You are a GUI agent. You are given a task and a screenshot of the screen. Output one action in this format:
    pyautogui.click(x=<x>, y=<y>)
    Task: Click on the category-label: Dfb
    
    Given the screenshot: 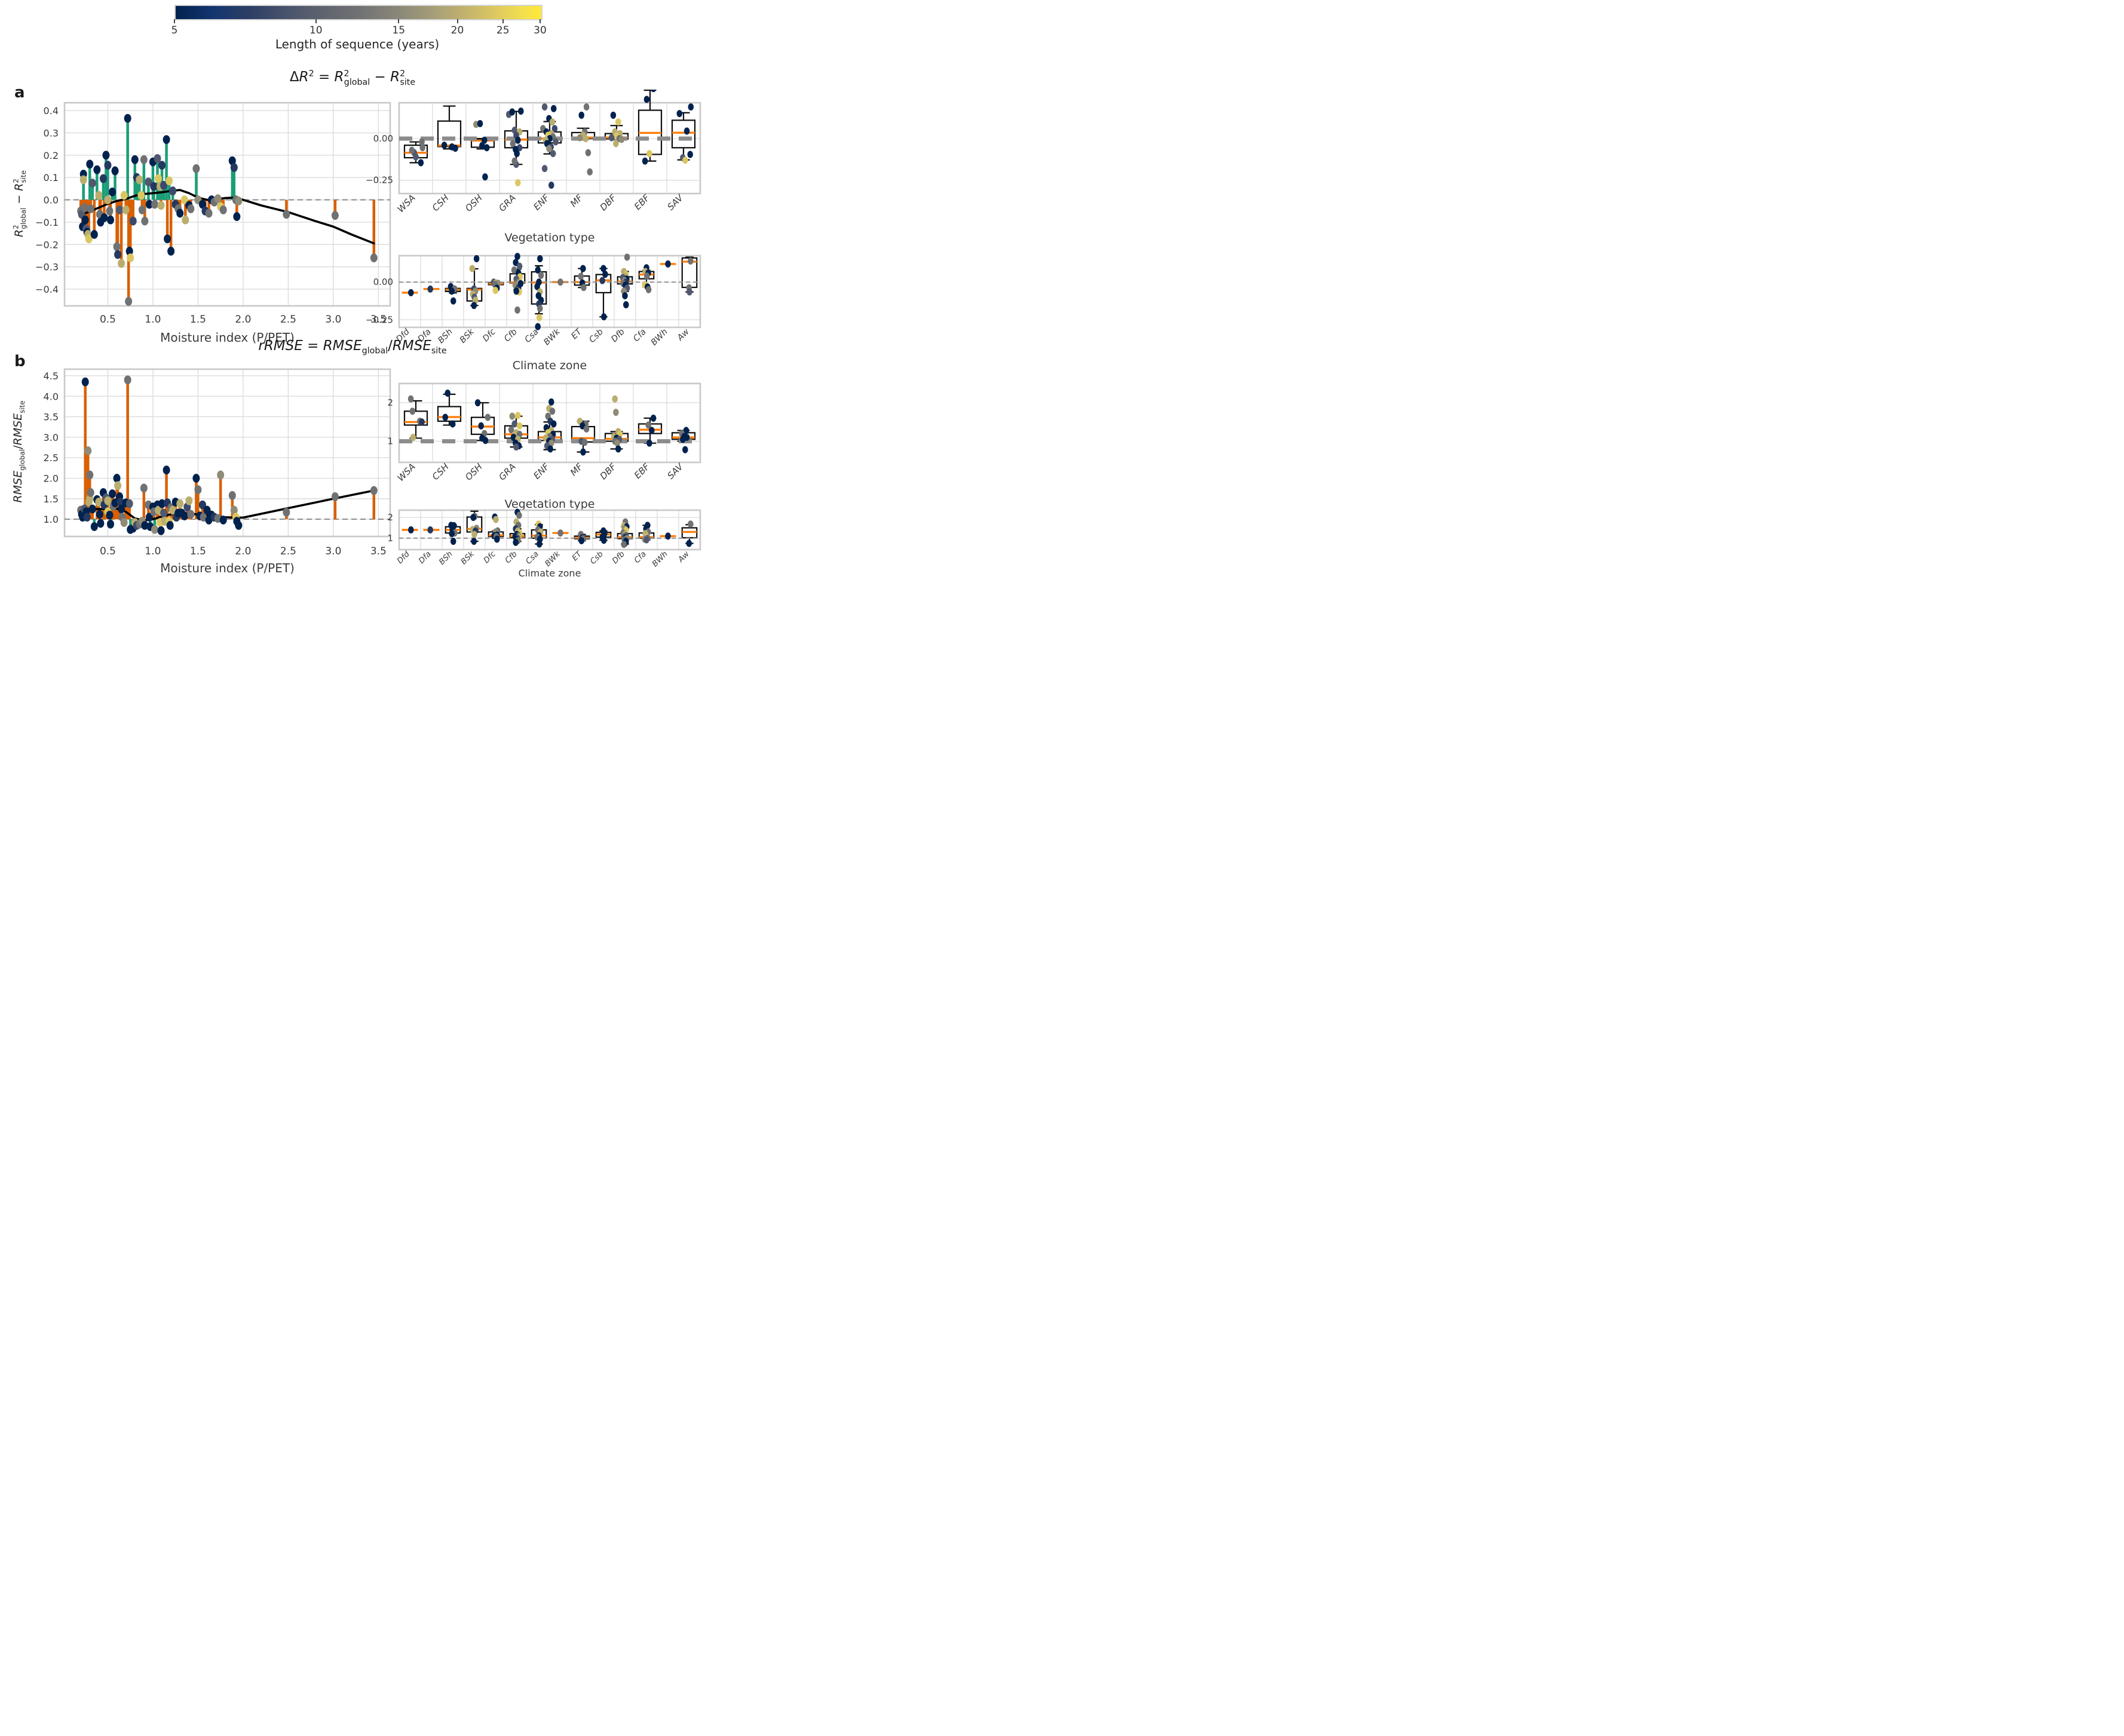 What is the action you would take?
    pyautogui.click(x=619, y=558)
    